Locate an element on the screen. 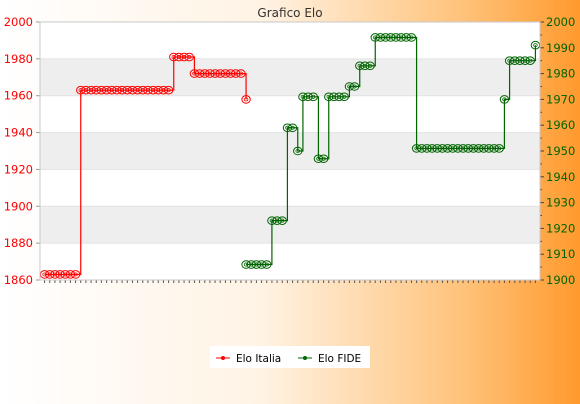  right-y-tick-label: 1960 is located at coordinates (560, 125).